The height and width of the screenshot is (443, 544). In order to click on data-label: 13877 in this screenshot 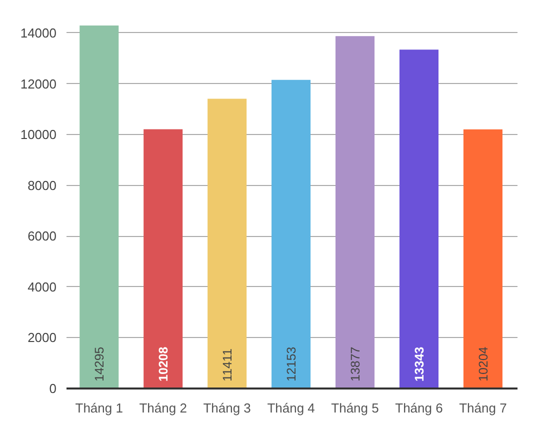, I will do `click(355, 364)`.